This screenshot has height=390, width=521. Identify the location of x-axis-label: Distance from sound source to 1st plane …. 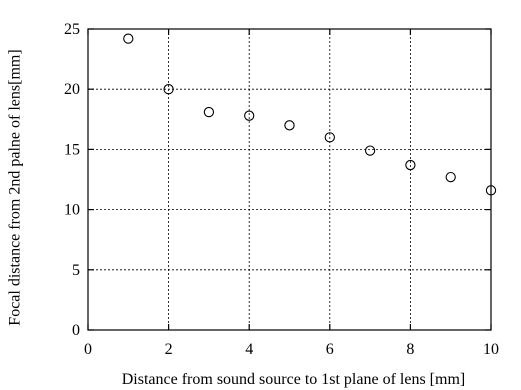
(293, 379).